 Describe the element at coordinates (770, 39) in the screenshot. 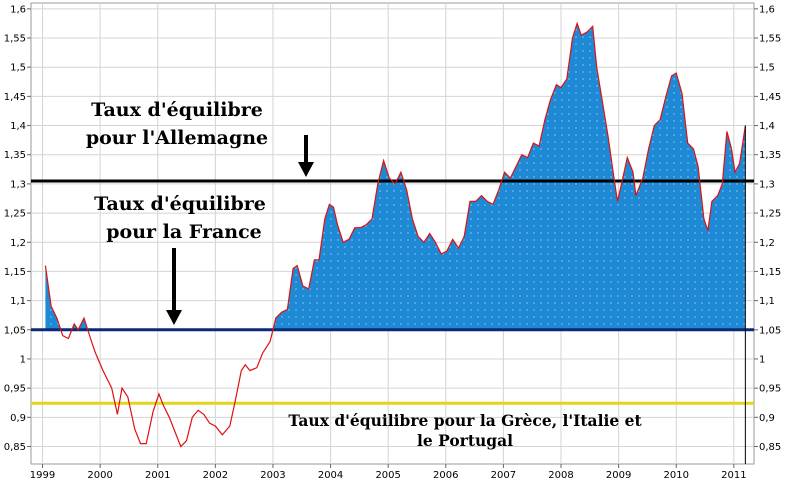

I see `y-tick-label-right: 1,55` at that location.